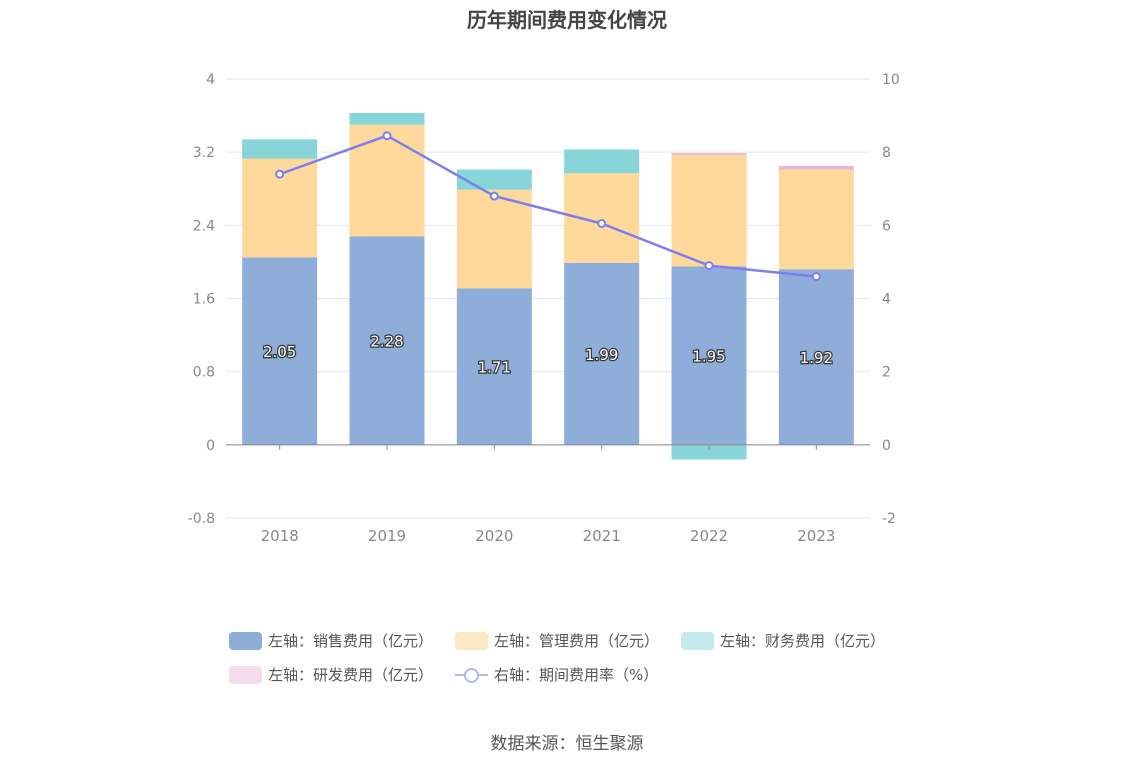 The height and width of the screenshot is (766, 1134). What do you see at coordinates (210, 446) in the screenshot?
I see `y-left-tick-label: 0` at bounding box center [210, 446].